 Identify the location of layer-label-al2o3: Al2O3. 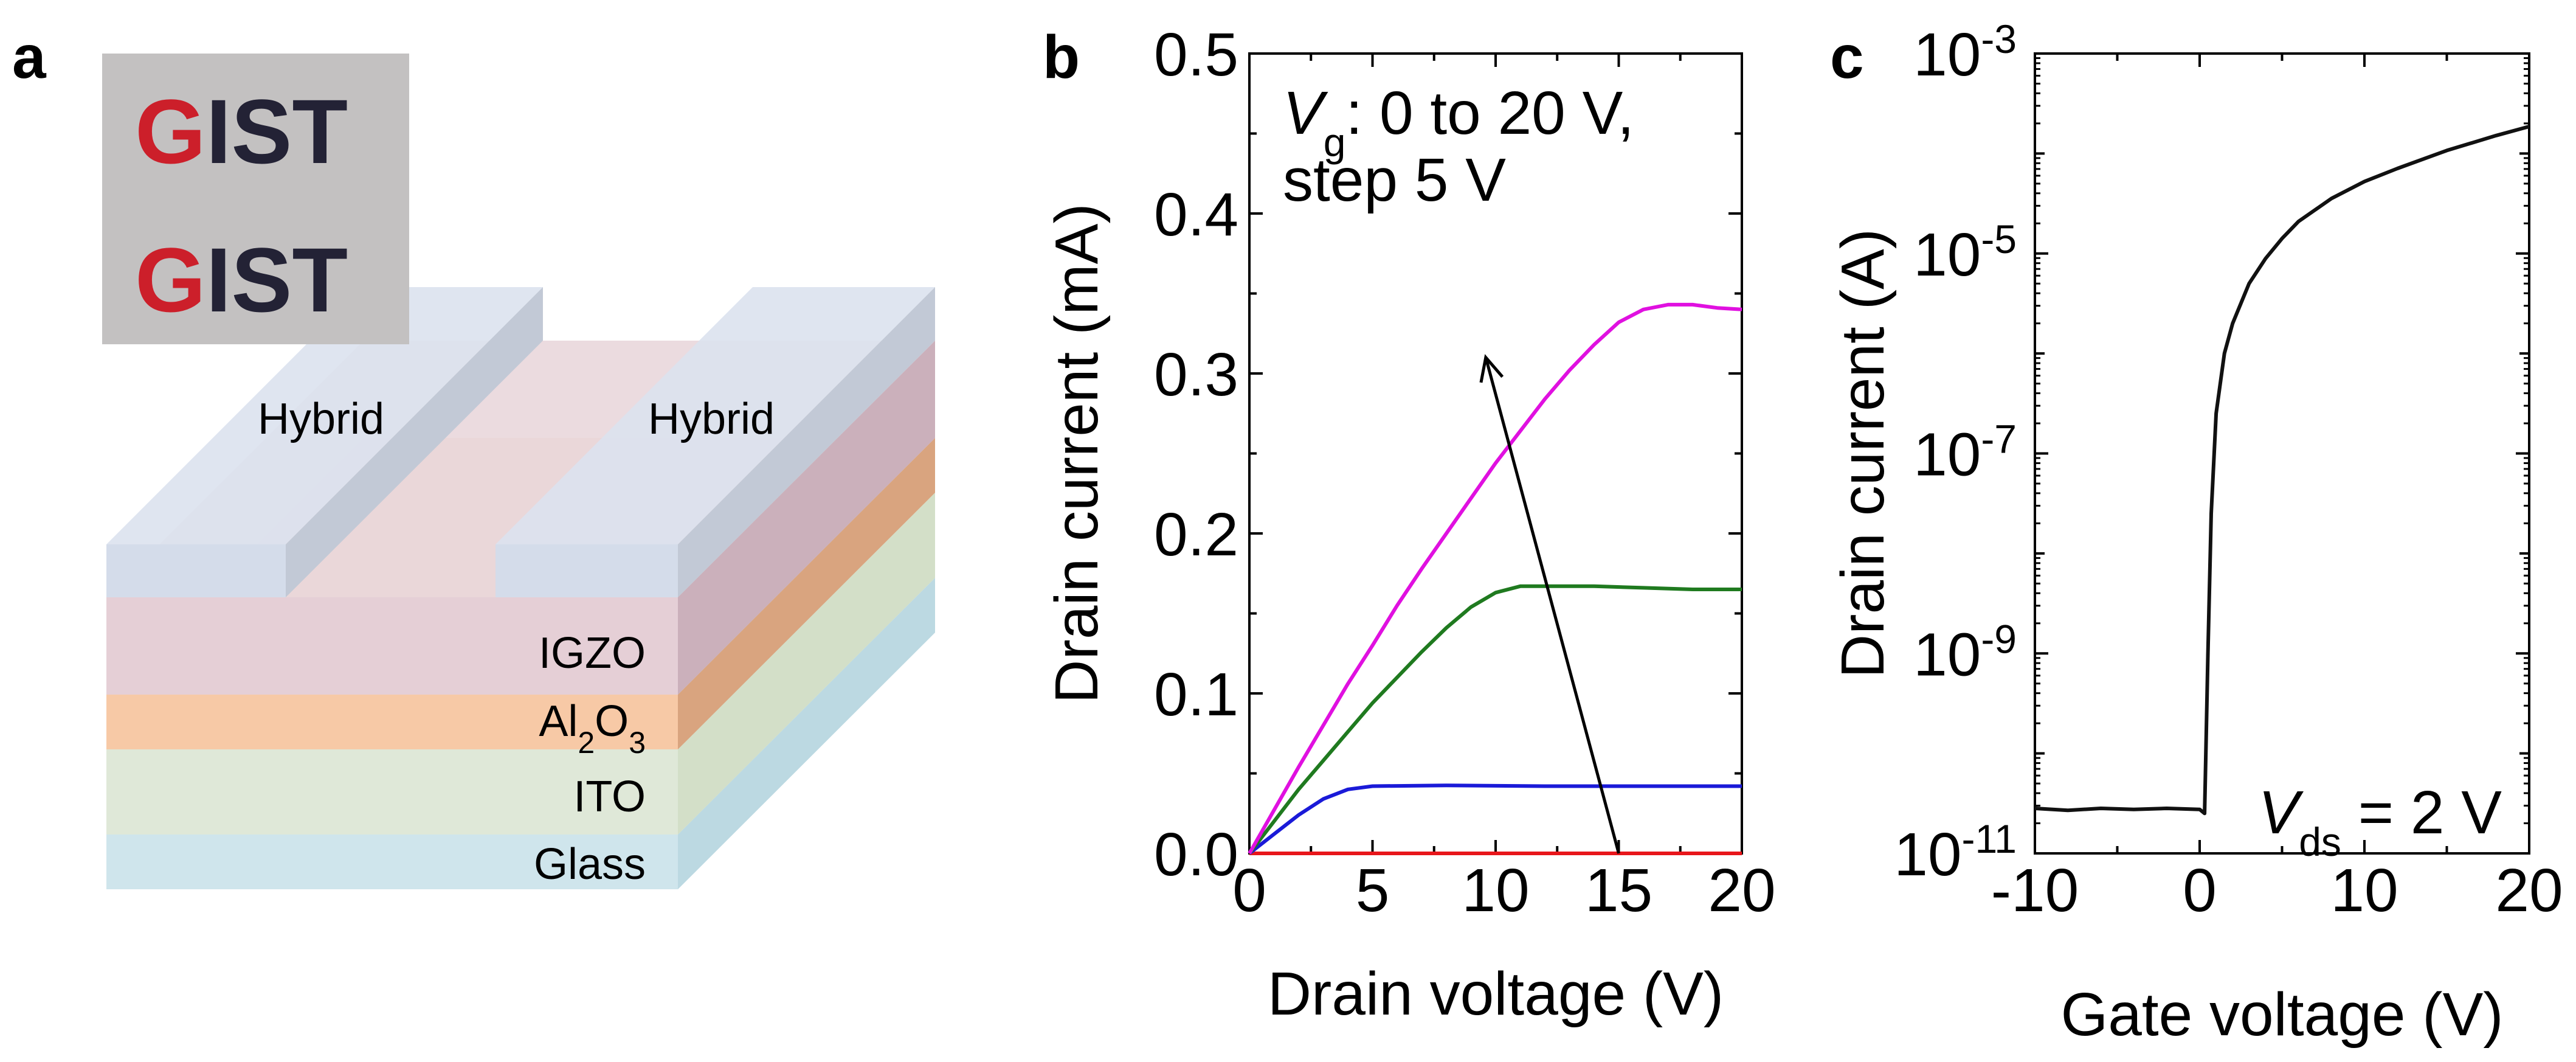
(592, 728).